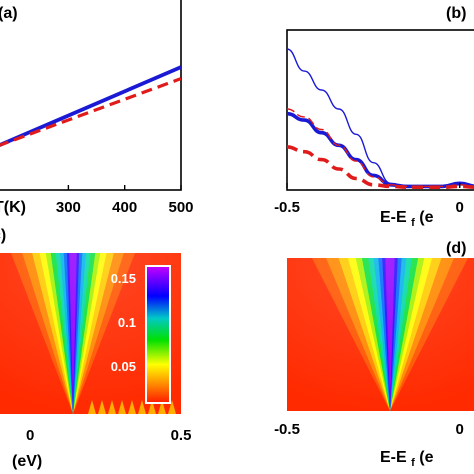 The height and width of the screenshot is (474, 474). What do you see at coordinates (393, 217) in the screenshot?
I see `panel-b-xlabel-main: E-E` at bounding box center [393, 217].